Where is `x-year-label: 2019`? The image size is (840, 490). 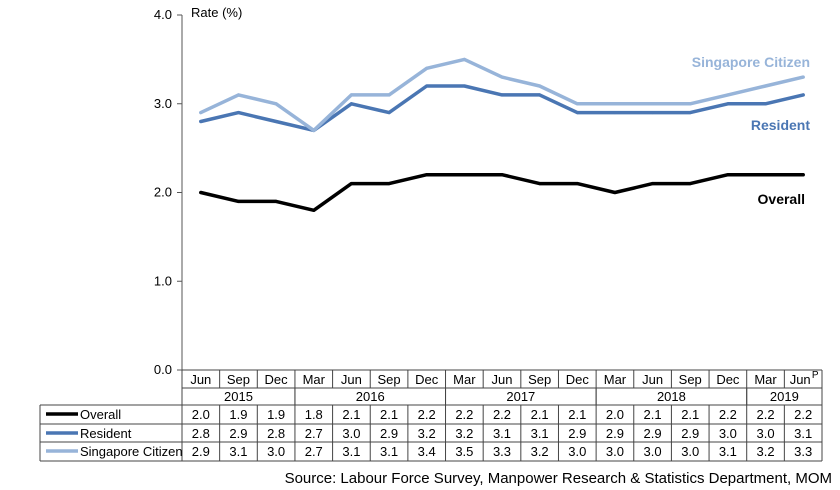
x-year-label: 2019 is located at coordinates (784, 396).